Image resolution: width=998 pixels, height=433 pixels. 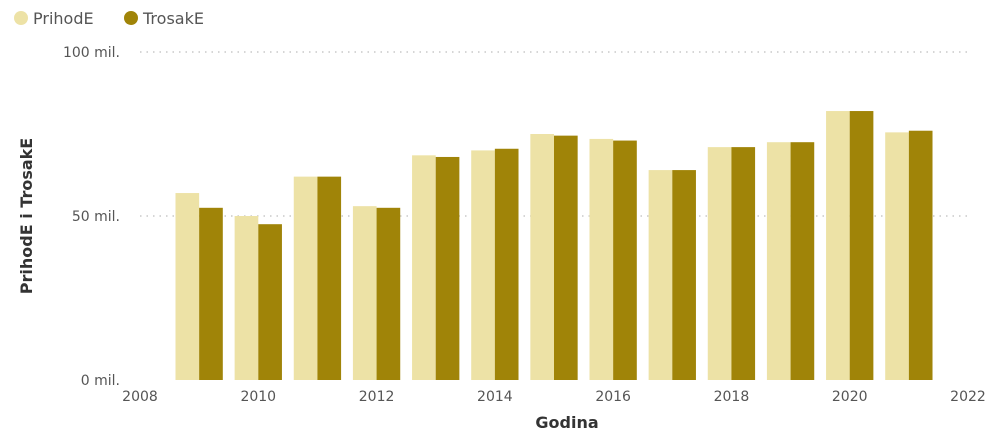 What do you see at coordinates (305, 278) in the screenshot?
I see `bar-prihode-2011` at bounding box center [305, 278].